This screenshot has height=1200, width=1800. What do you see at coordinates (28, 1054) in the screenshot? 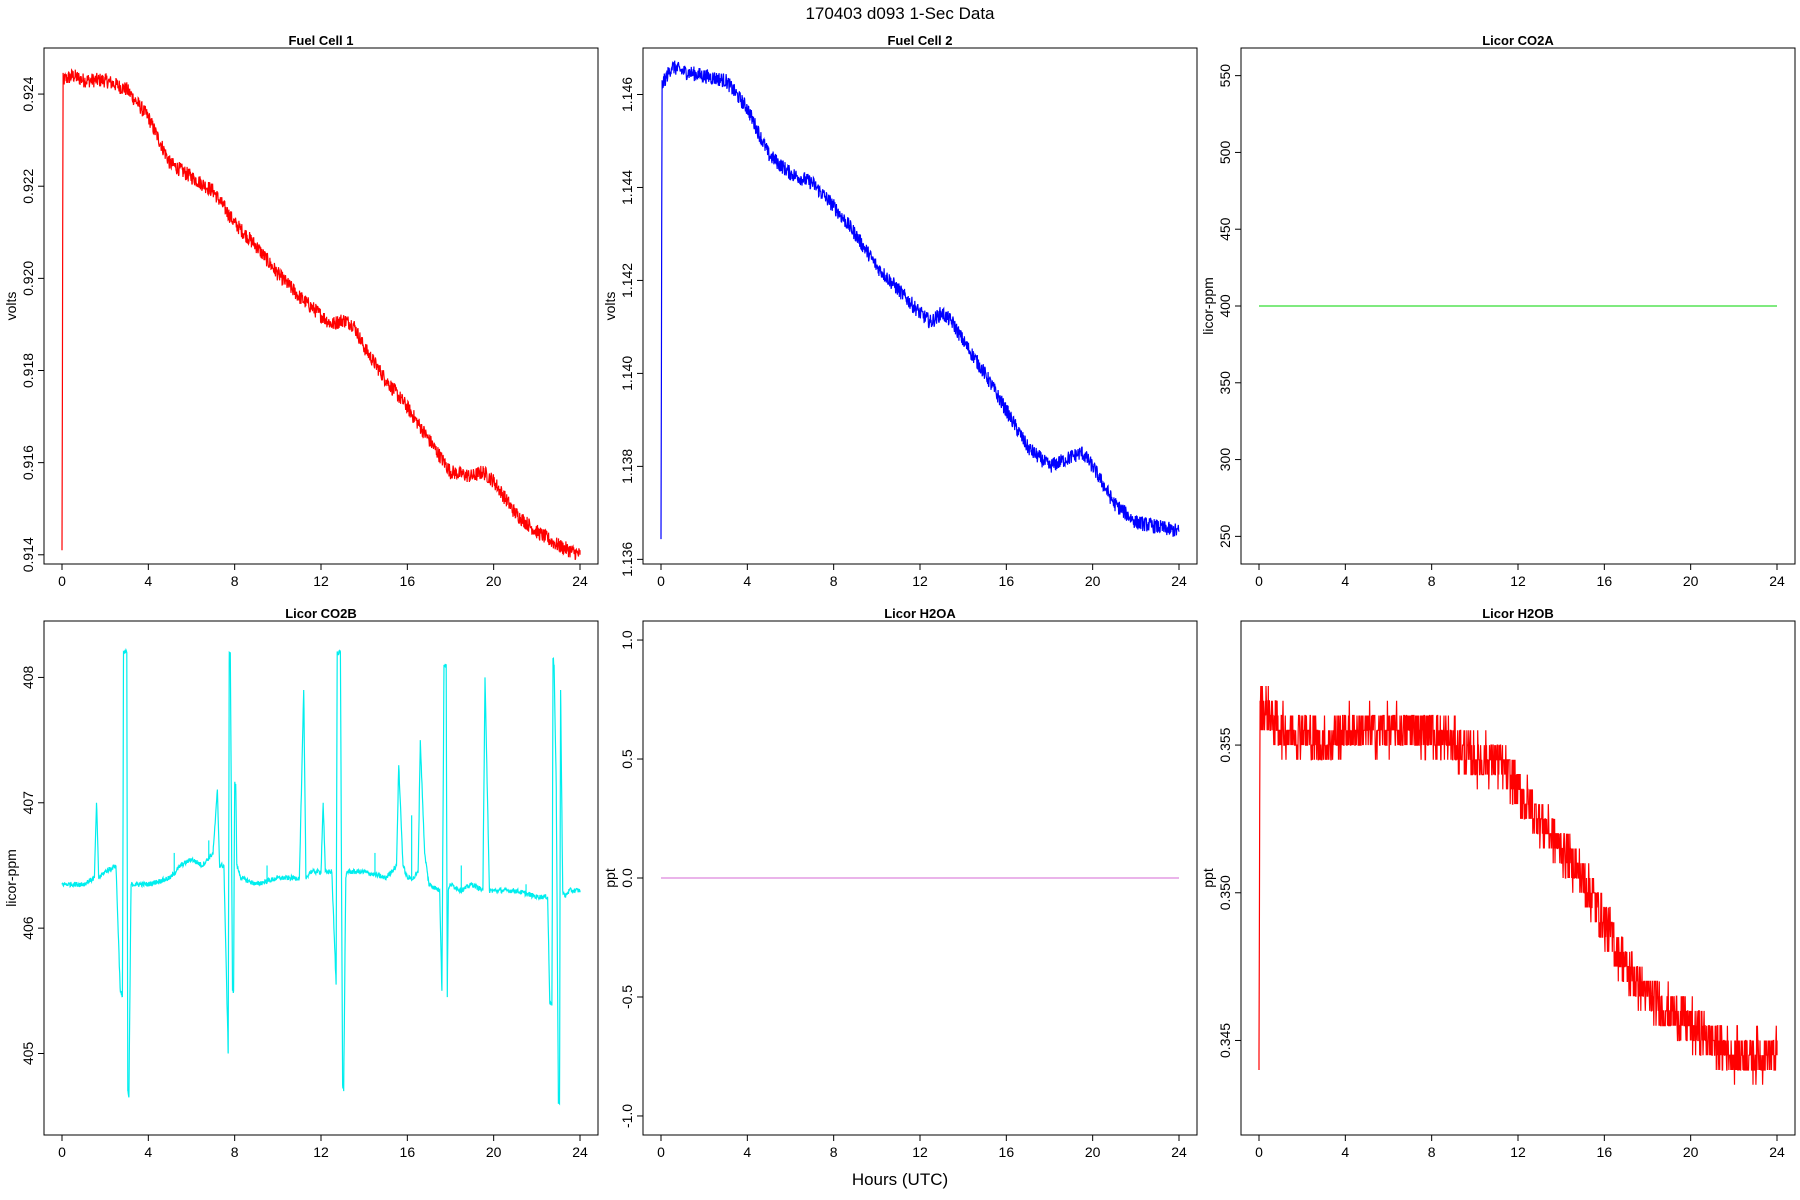
I see `y-tick-label: 405` at bounding box center [28, 1054].